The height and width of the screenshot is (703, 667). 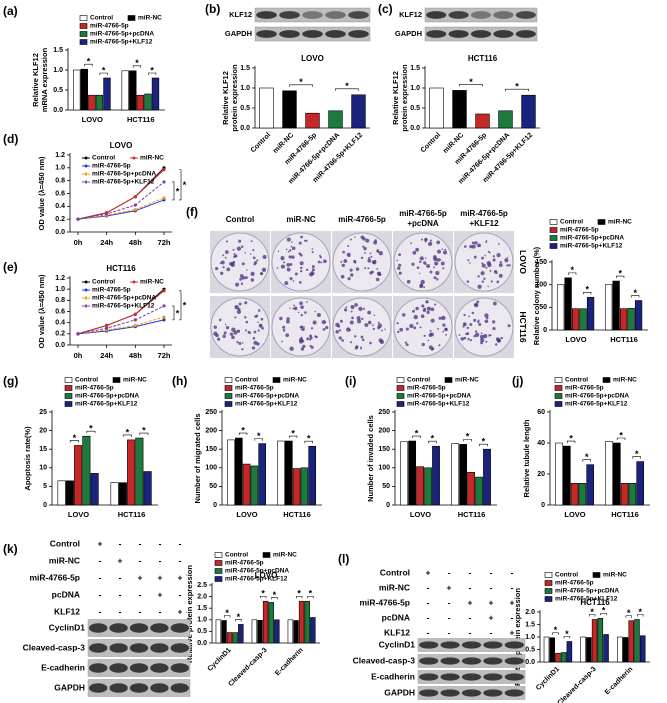 I want to click on y-tick-label: 0, so click(x=388, y=505).